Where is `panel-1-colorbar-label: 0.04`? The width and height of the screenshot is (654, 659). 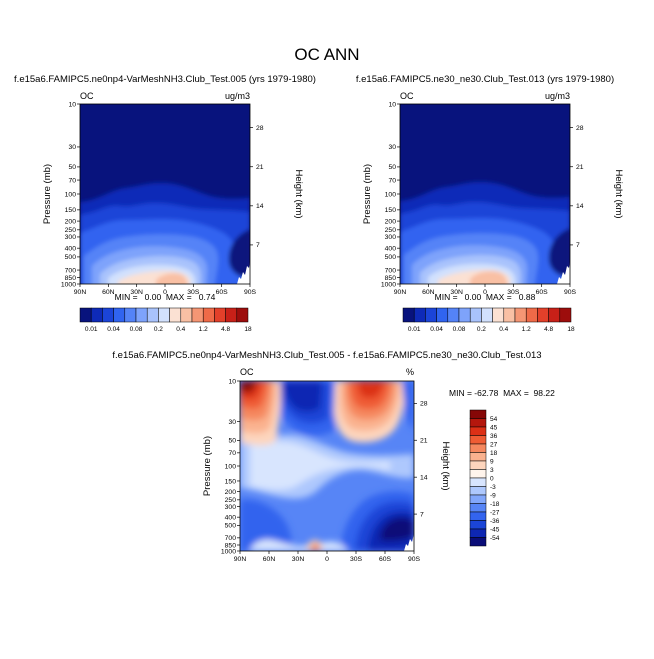
panel-1-colorbar-label: 0.04 is located at coordinates (113, 329).